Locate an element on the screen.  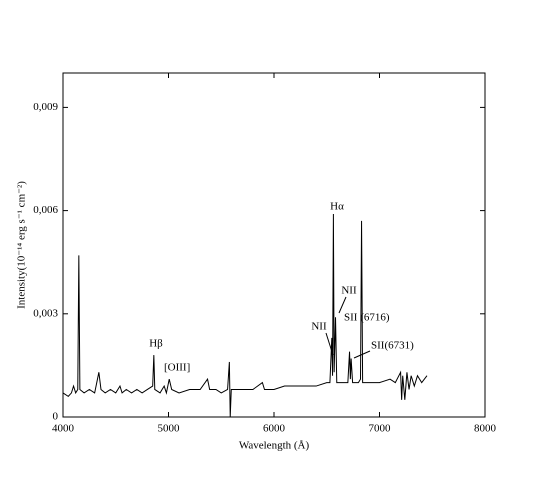
y-axis-label: Intensity(10⁻¹⁴ erg s⁻¹ cm⁻²) is located at coordinates (22, 245).